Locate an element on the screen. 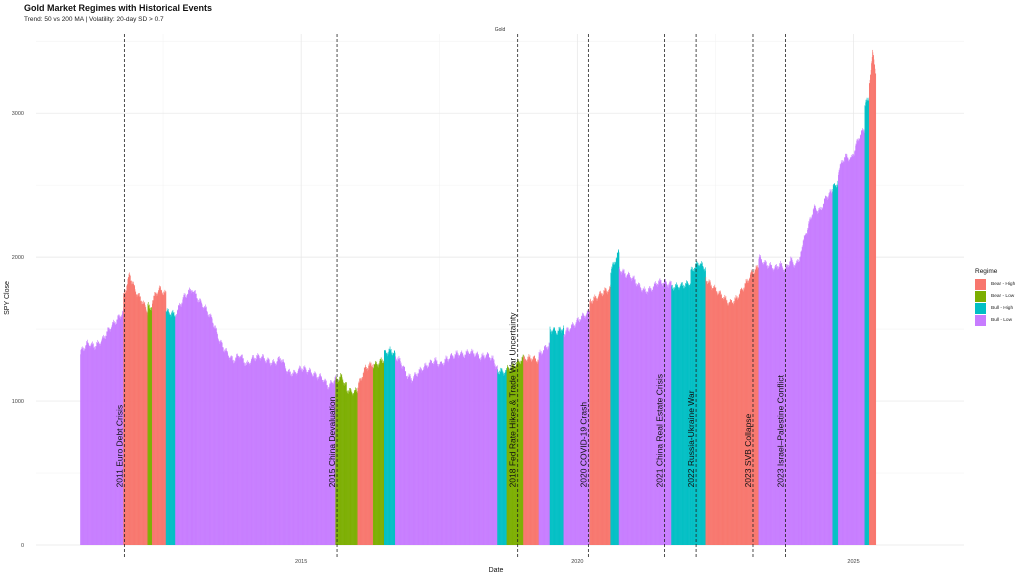  legend-swatch-bear-low is located at coordinates (980, 296).